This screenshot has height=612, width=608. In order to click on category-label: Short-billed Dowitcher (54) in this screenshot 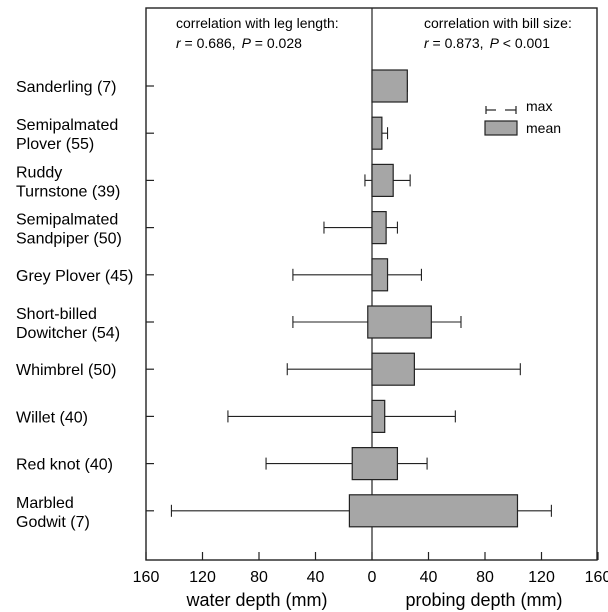, I will do `click(68, 324)`.